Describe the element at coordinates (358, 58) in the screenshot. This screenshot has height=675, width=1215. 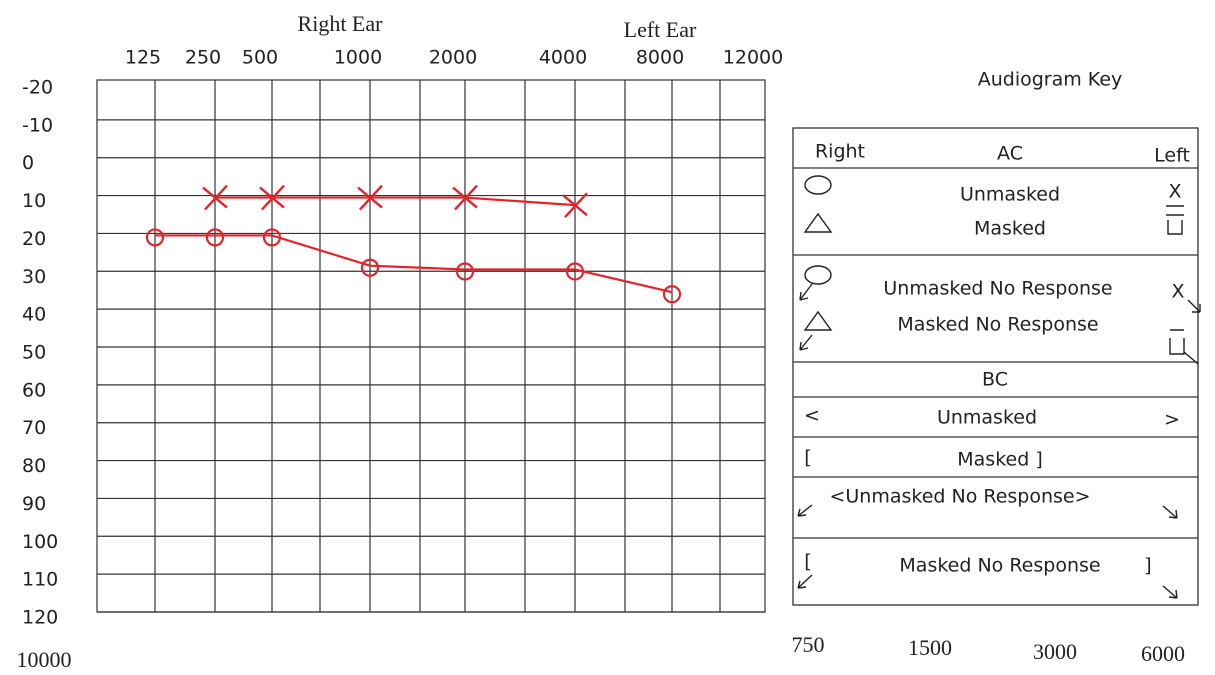
I see `x-tick-label: 1000` at that location.